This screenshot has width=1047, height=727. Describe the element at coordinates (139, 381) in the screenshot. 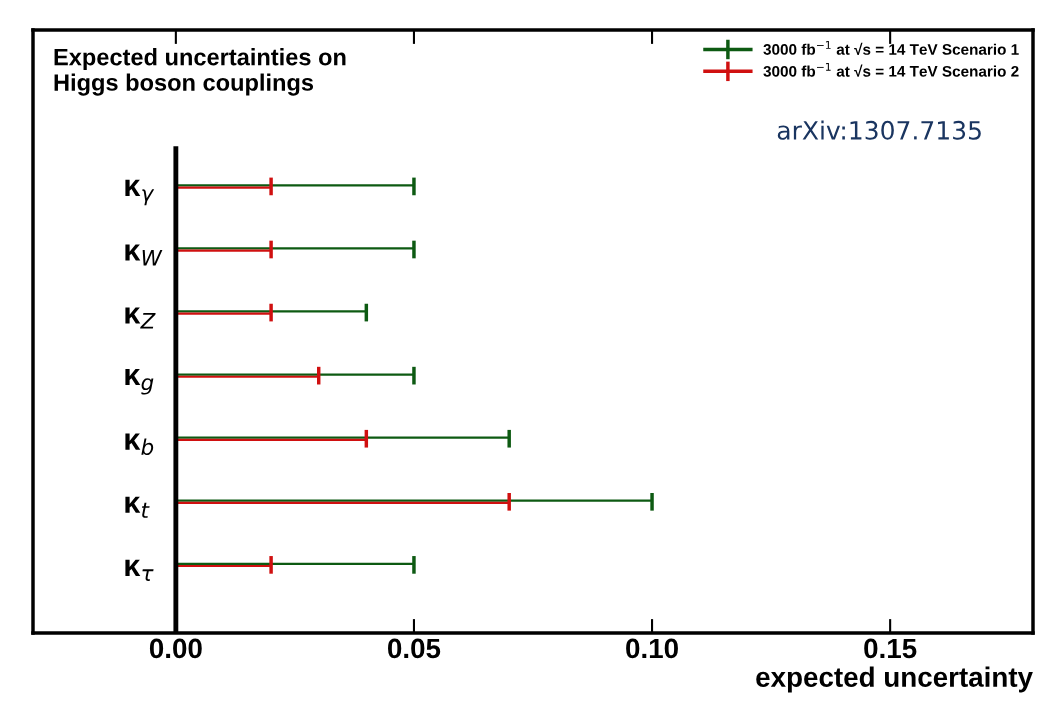

I see `y-tick-label: κ$_{g}$` at that location.